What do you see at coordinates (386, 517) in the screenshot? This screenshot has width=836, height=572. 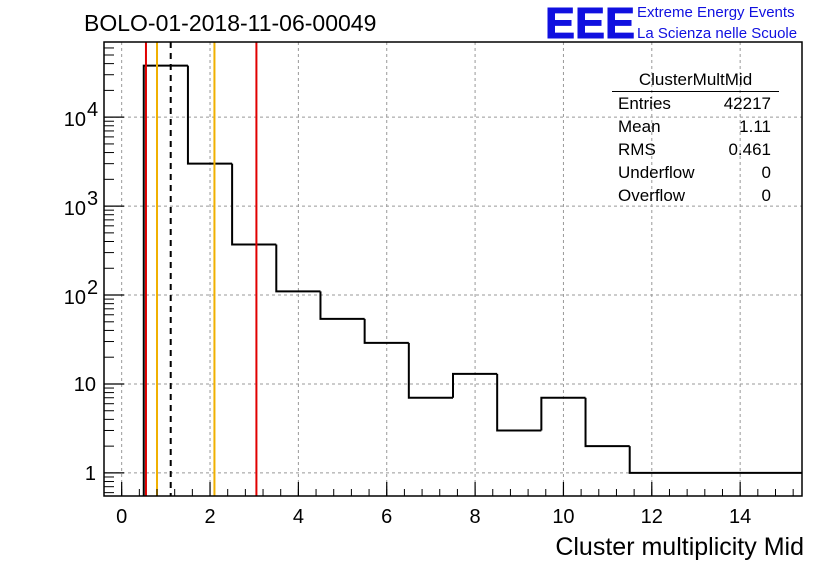 I see `x-tick-label: 6` at bounding box center [386, 517].